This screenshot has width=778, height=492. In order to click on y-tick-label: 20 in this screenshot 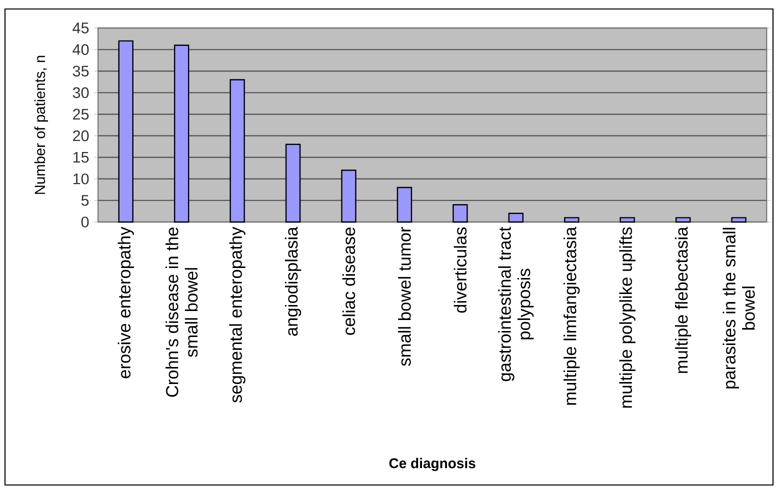, I will do `click(81, 136)`.